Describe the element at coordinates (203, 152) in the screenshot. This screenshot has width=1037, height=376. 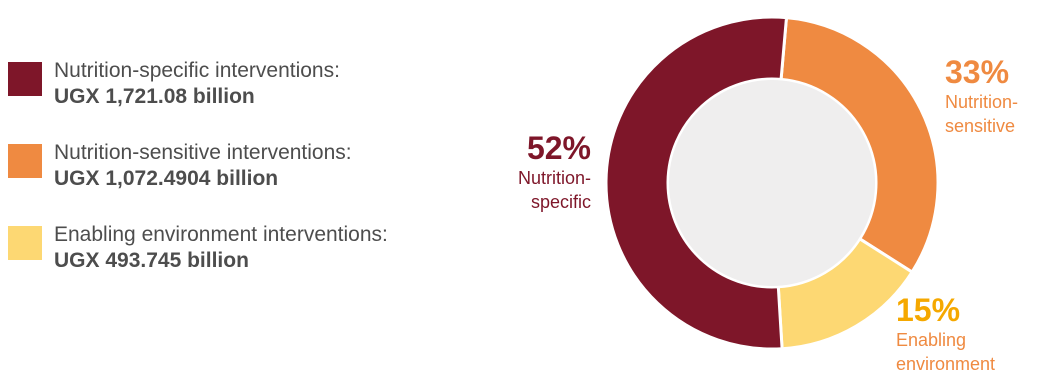
I see `legend-label-nutrition-sensitive: Nutrition-sensitive interventions:` at that location.